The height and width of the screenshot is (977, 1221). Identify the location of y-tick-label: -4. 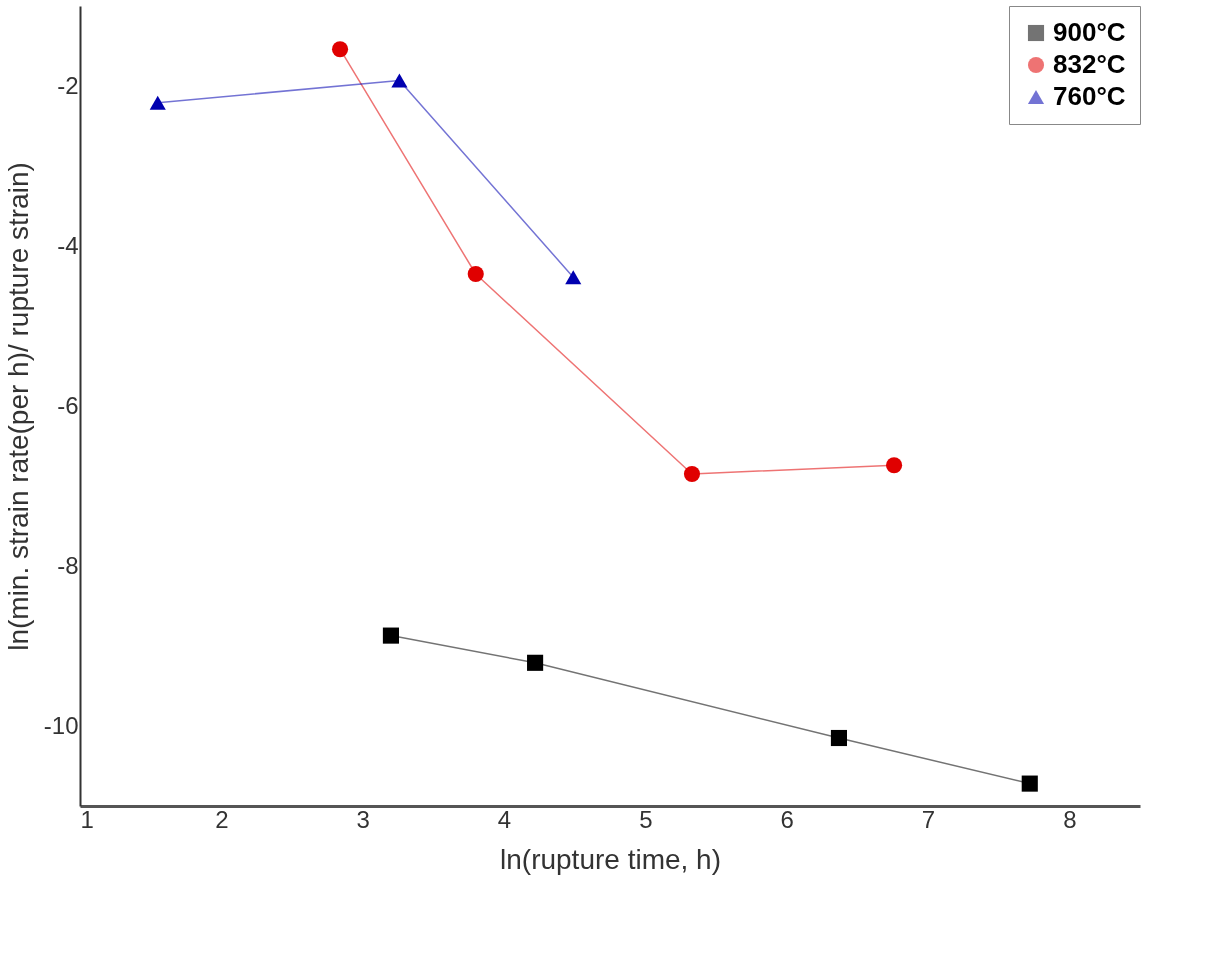
(68, 245).